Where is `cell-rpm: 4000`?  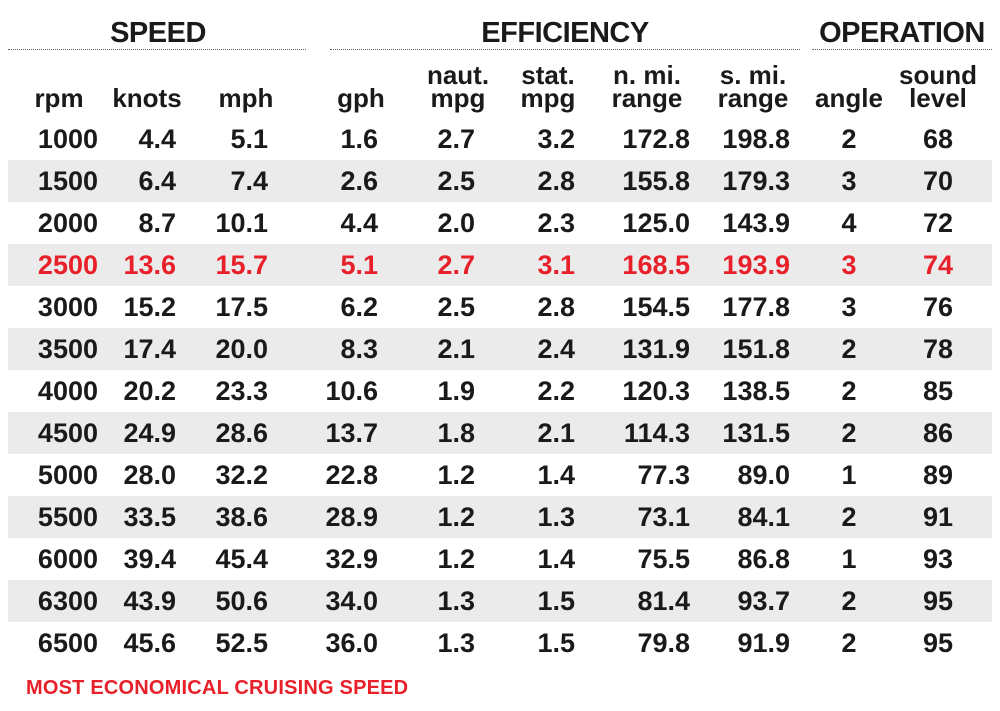
cell-rpm: 4000 is located at coordinates (67, 391).